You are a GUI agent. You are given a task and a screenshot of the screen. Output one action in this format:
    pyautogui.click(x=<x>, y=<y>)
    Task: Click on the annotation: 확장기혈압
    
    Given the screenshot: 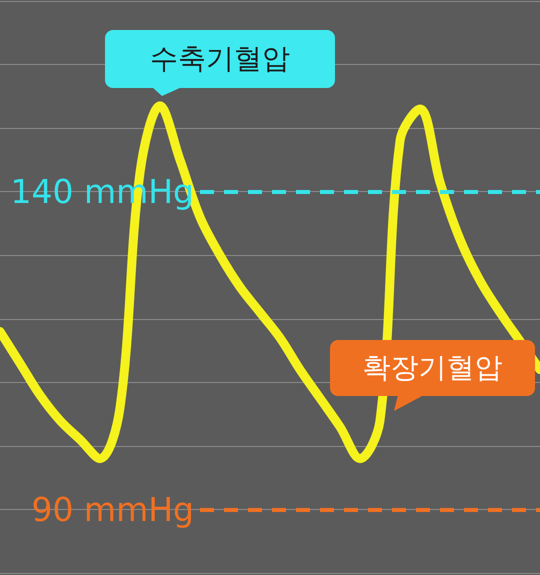 What is the action you would take?
    pyautogui.click(x=432, y=368)
    